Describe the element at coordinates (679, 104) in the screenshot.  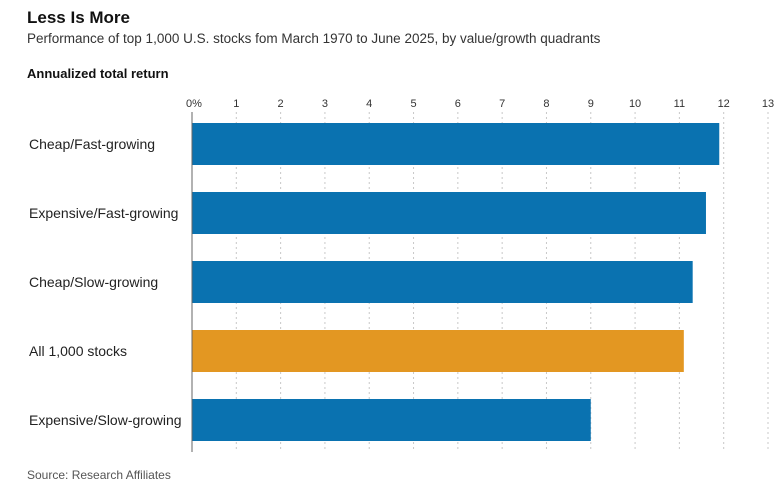
I see `tick-label: 11` at that location.